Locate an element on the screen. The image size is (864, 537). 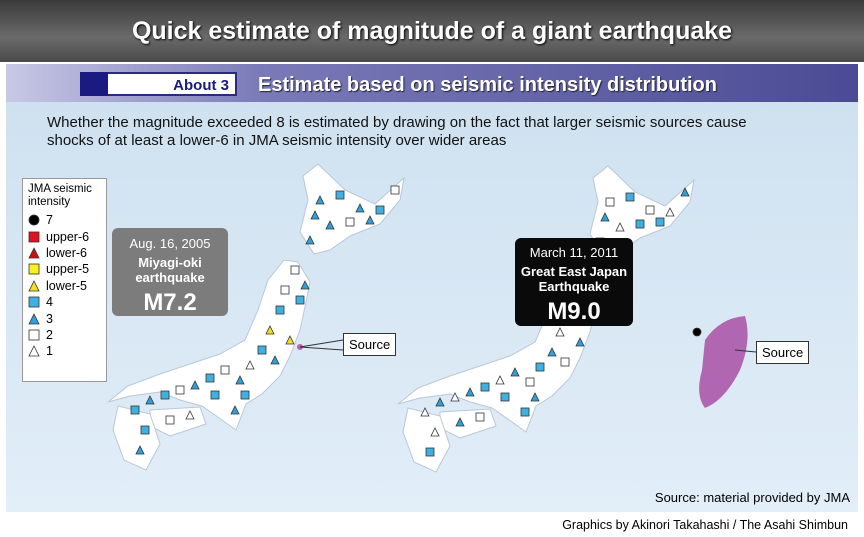
legend-title: JMA seismic intensity is located at coordinates (60, 195).